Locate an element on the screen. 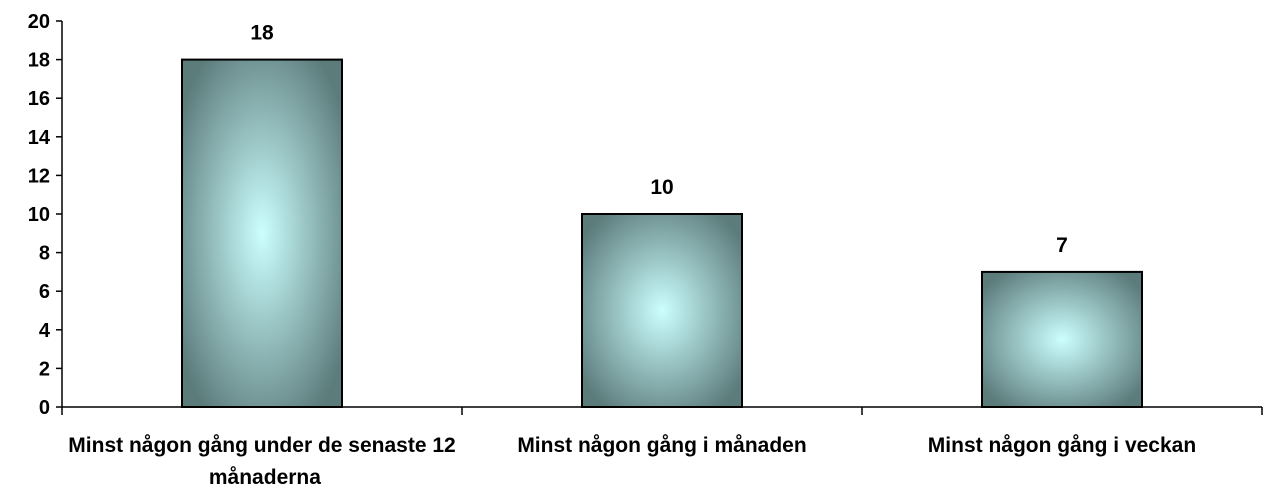 This screenshot has height=491, width=1266. y-tick-label: 18 is located at coordinates (39, 61).